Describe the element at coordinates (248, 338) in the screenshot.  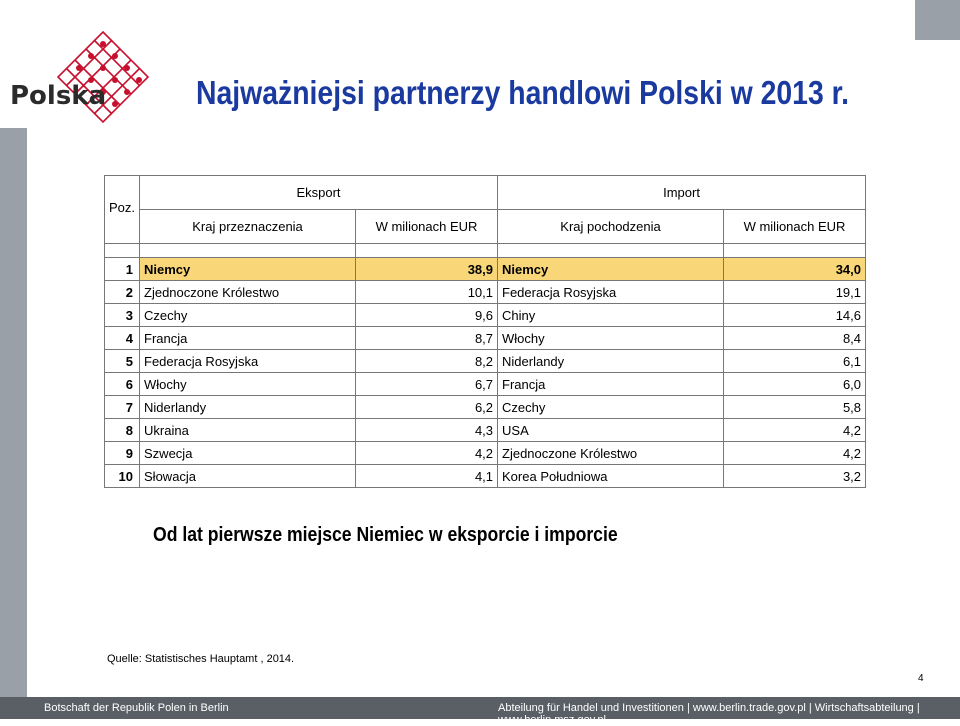
I see `export-country-cell: Francja` at that location.